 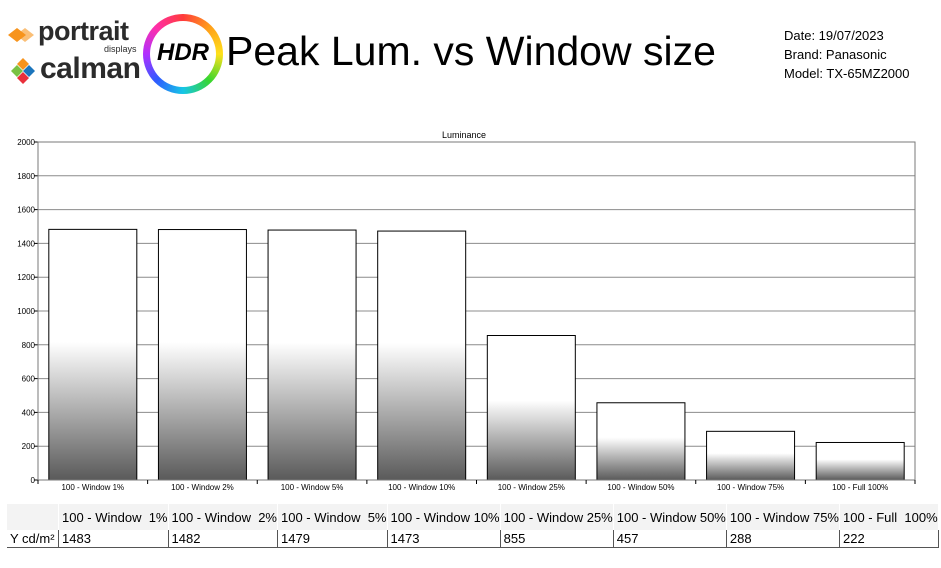 I want to click on report-model: Model: TX-65MZ2000, so click(x=847, y=73).